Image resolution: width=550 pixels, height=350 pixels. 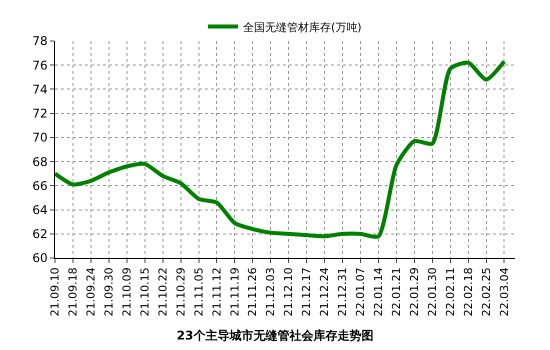 What do you see at coordinates (235, 291) in the screenshot?
I see `x-tick-label: 21.11.19` at bounding box center [235, 291].